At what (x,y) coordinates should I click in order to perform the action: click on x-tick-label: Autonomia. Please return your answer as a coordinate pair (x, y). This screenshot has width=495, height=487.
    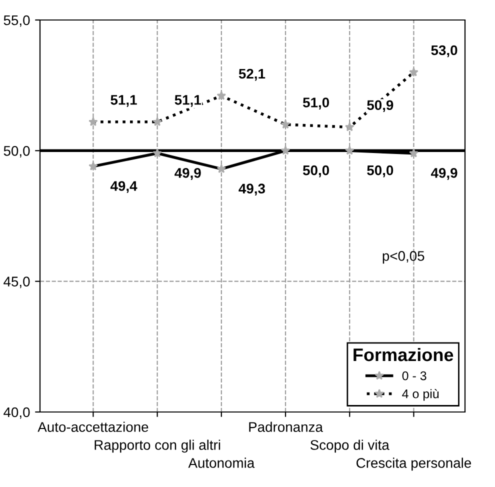
    Looking at the image, I should click on (221, 463).